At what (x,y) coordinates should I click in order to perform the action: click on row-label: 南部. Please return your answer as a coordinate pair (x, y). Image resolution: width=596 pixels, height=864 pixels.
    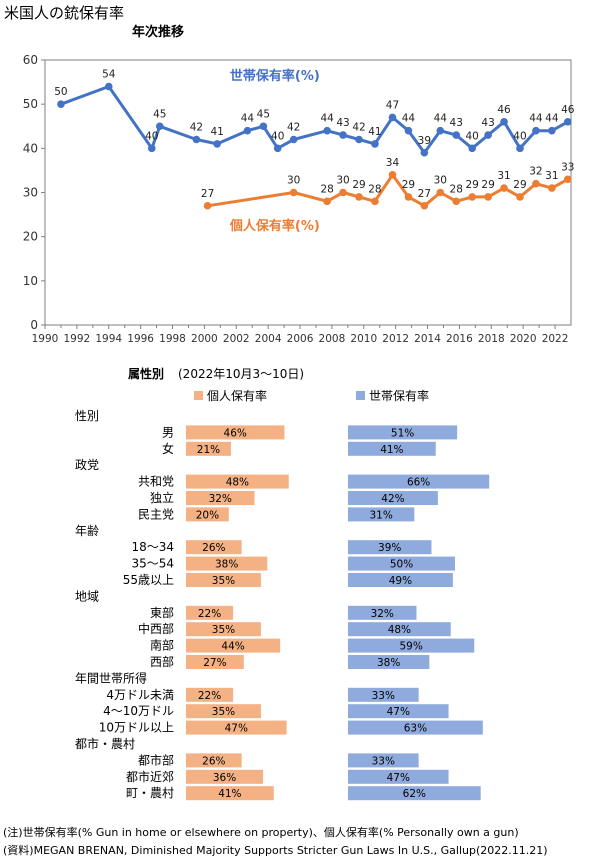
    Looking at the image, I should click on (162, 645).